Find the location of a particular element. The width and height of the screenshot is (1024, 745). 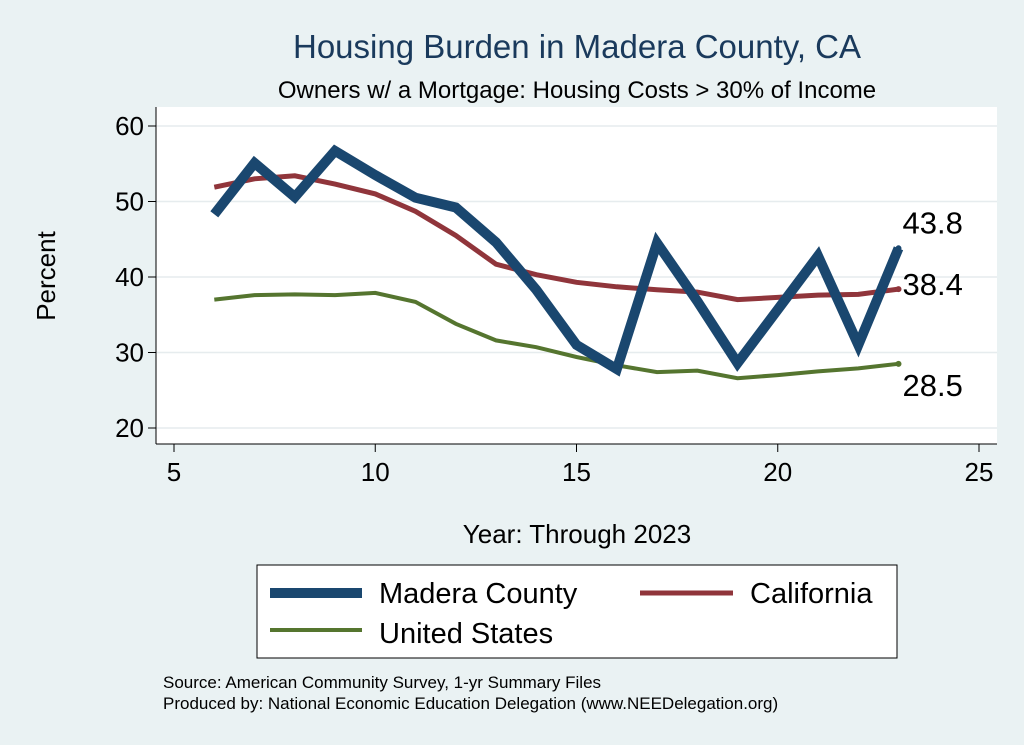

legend-box is located at coordinates (577, 611).